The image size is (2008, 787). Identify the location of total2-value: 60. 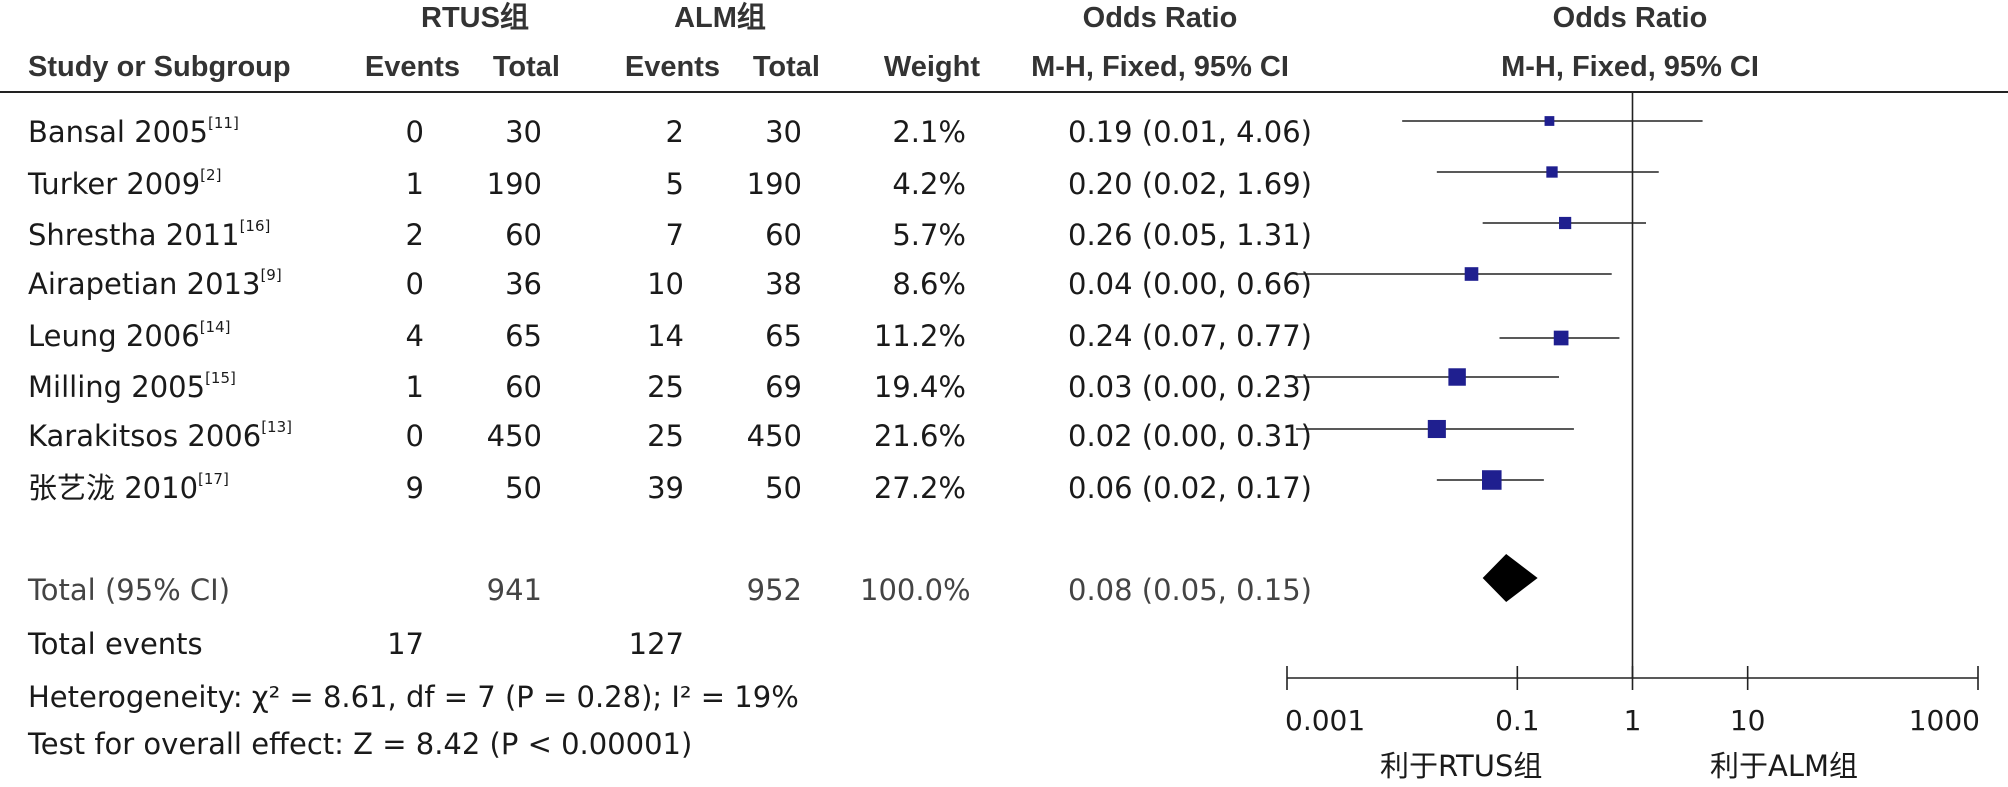
(783, 235).